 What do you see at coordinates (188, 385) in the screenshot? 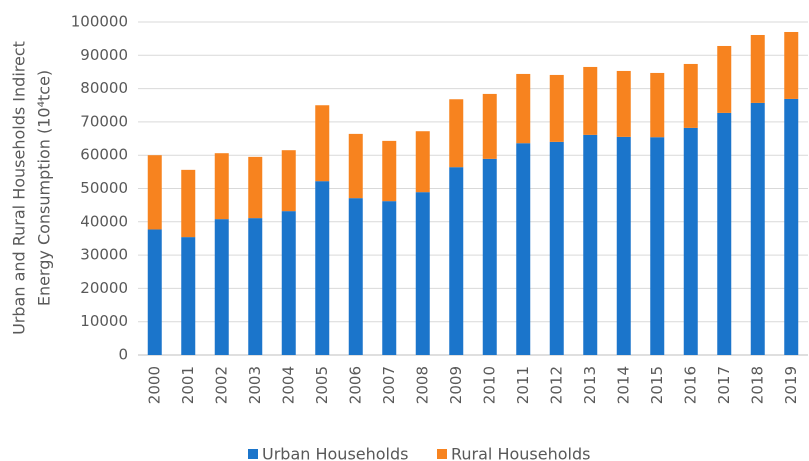
I see `x-tick-label: 2001` at bounding box center [188, 385].